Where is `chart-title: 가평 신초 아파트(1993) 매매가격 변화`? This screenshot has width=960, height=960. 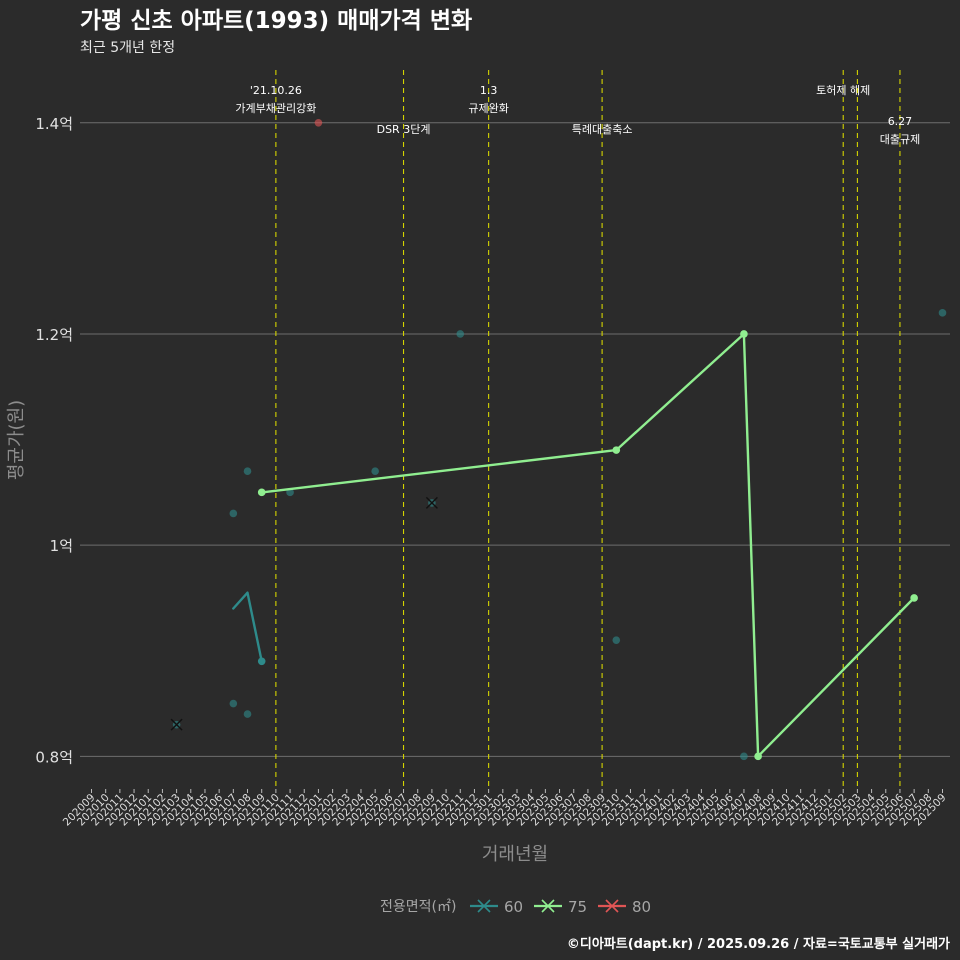 chart-title: 가평 신초 아파트(1993) 매매가격 변화 is located at coordinates (276, 21).